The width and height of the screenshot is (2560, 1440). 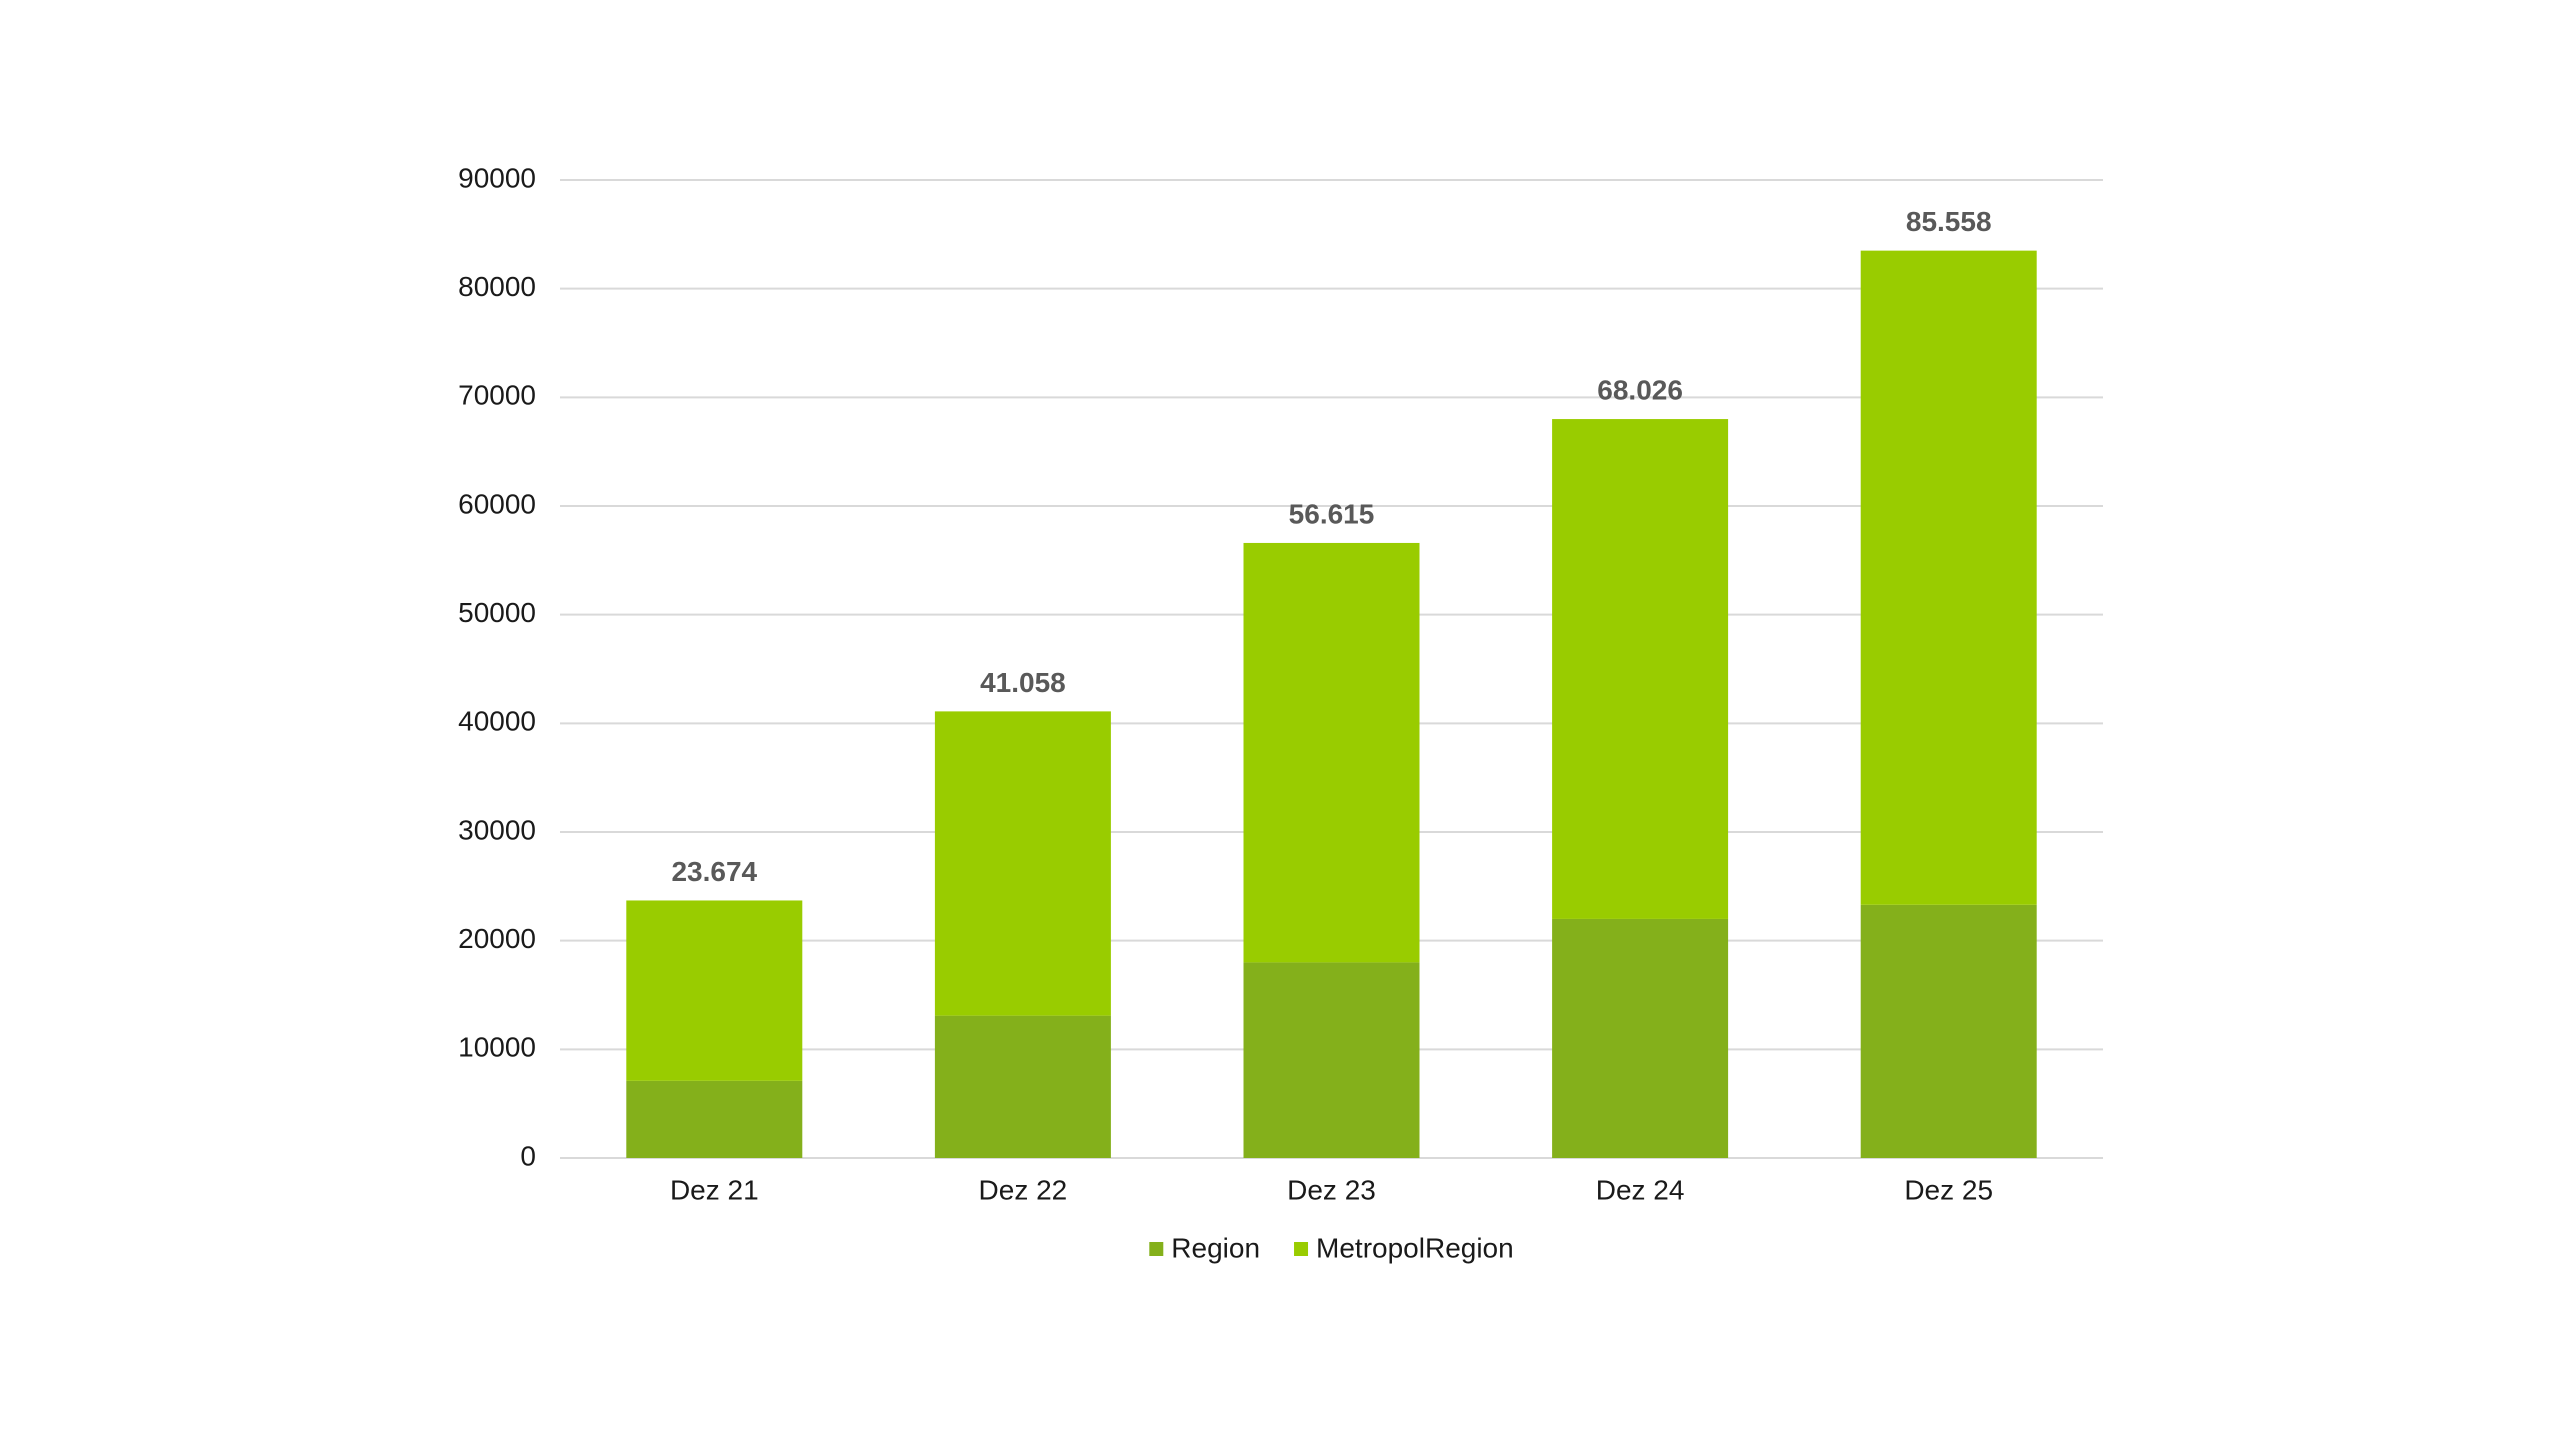 I want to click on x-tick-label: Dez 22, so click(x=1023, y=1189).